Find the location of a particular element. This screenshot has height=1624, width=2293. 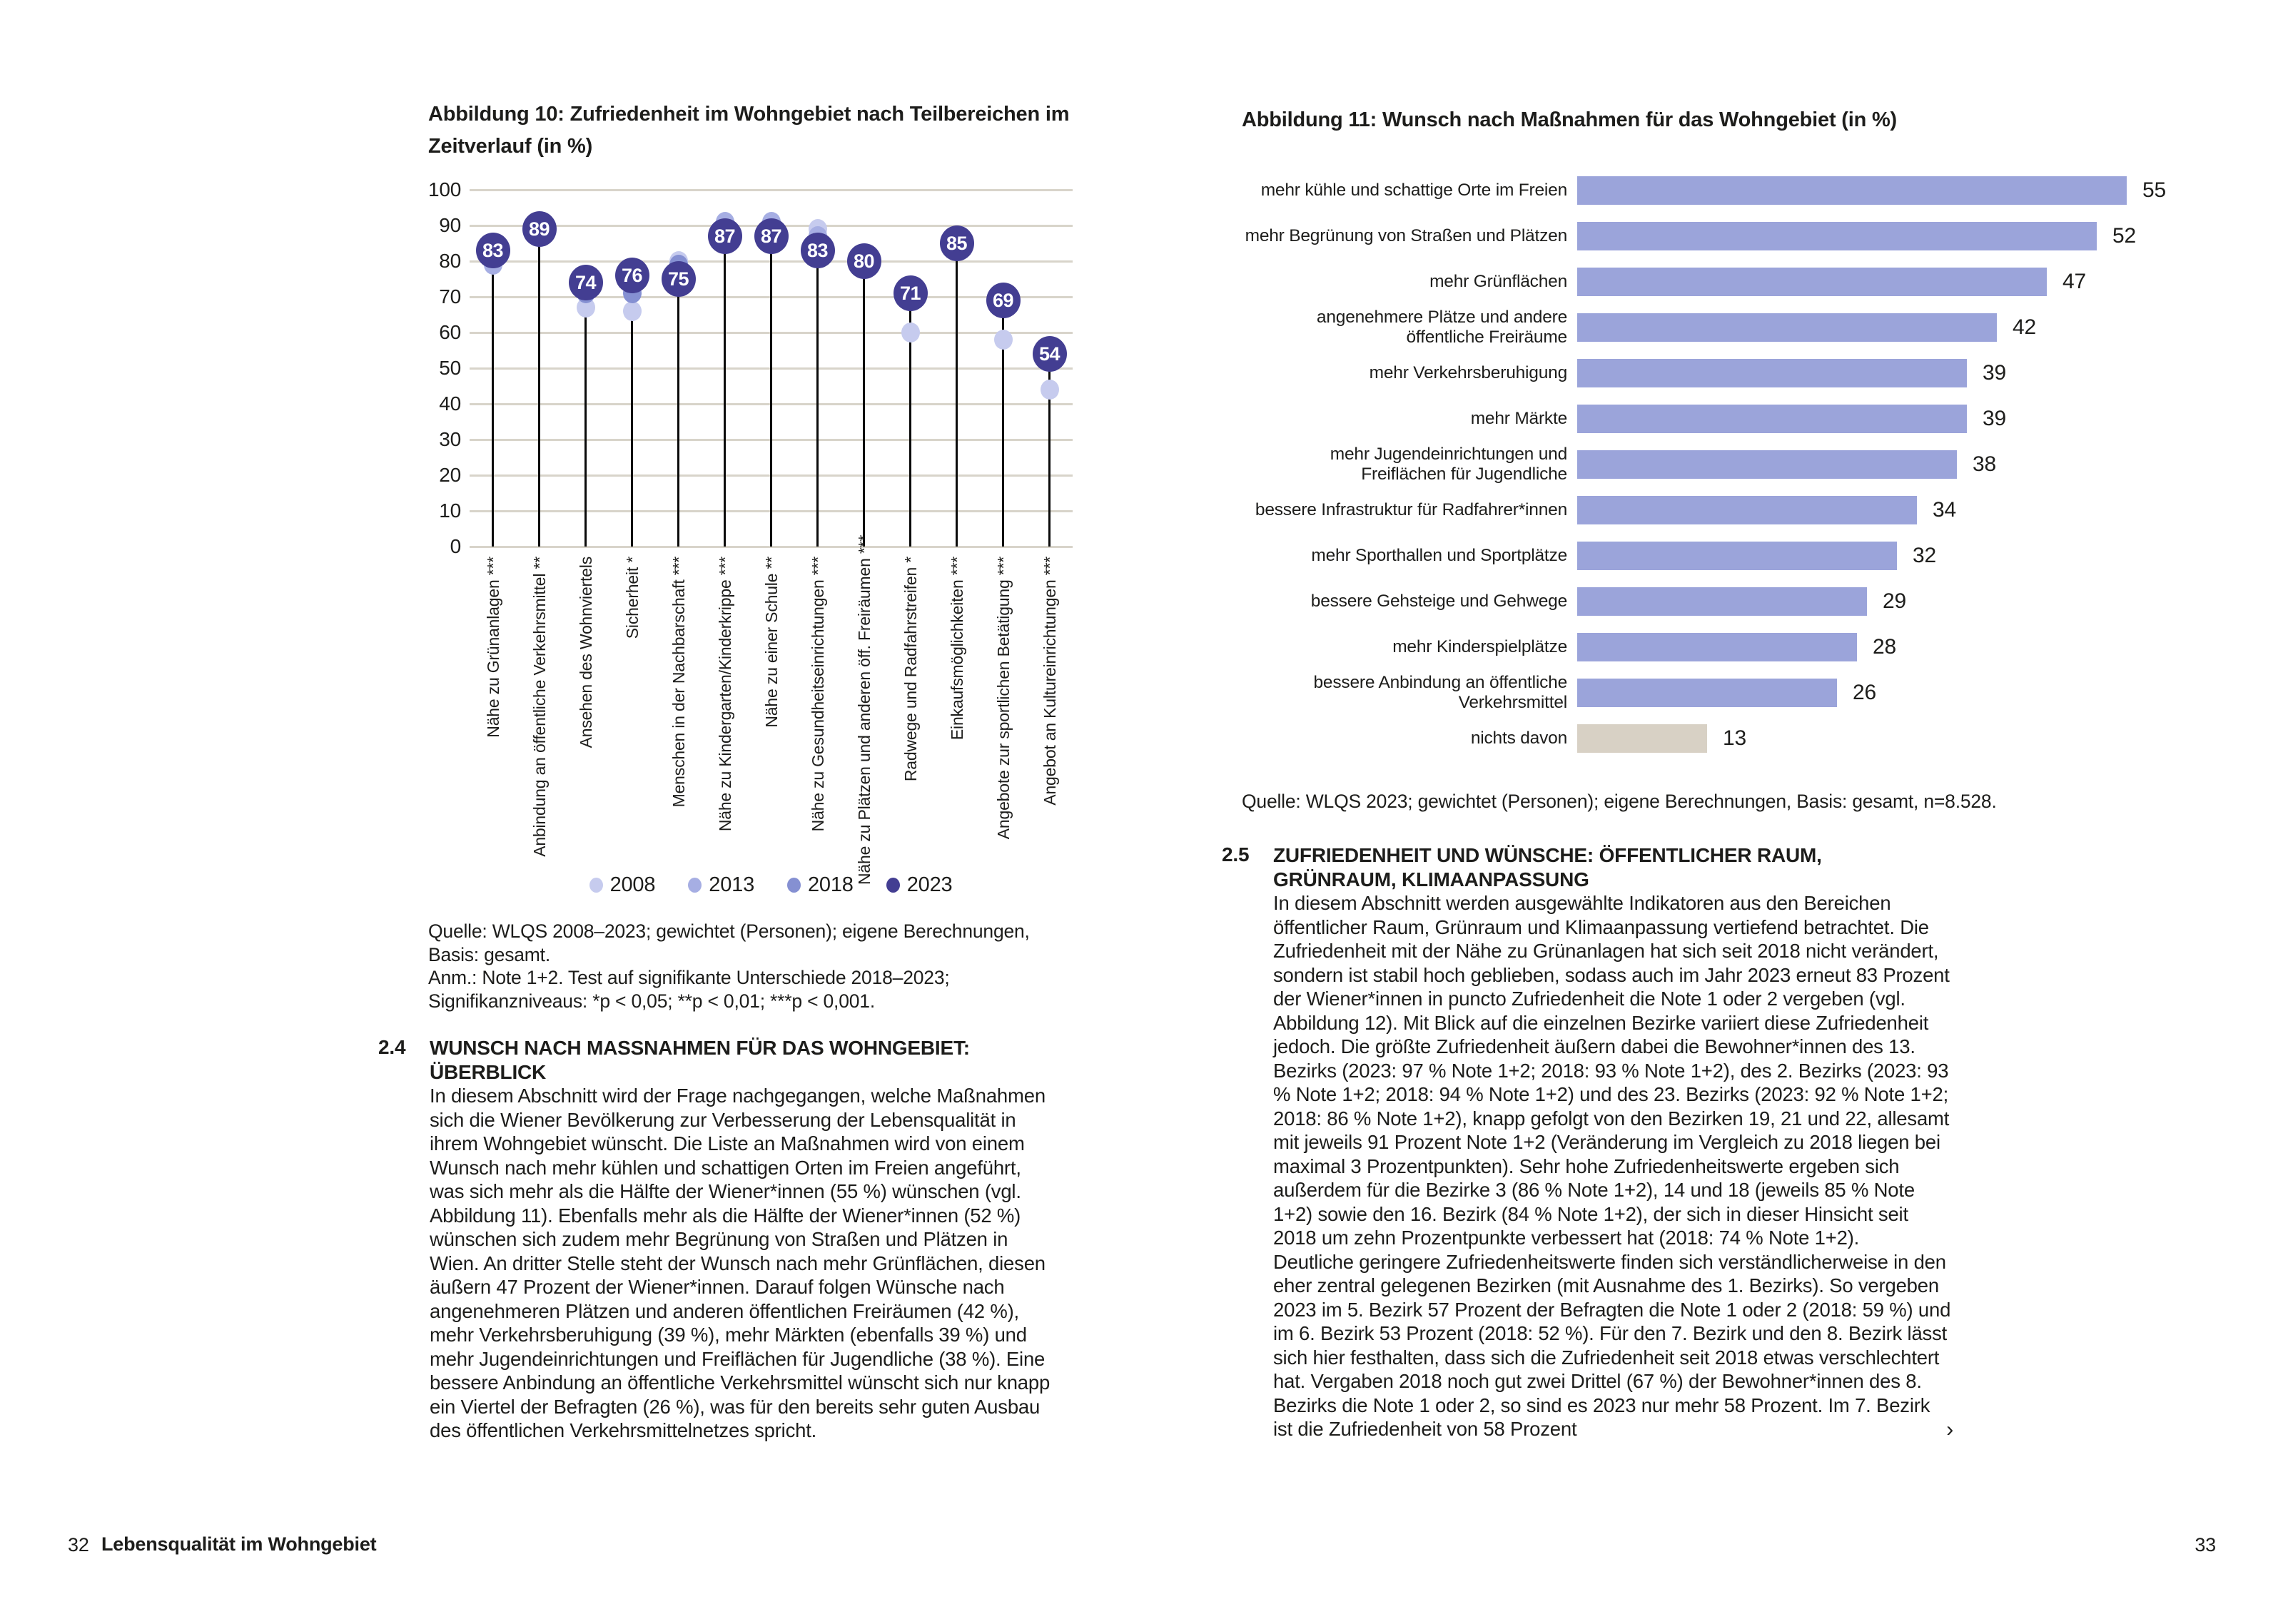

section-2-5-heading-line2: GRÜNRAUM, KLIMAANPASSUNG is located at coordinates (1431, 879).